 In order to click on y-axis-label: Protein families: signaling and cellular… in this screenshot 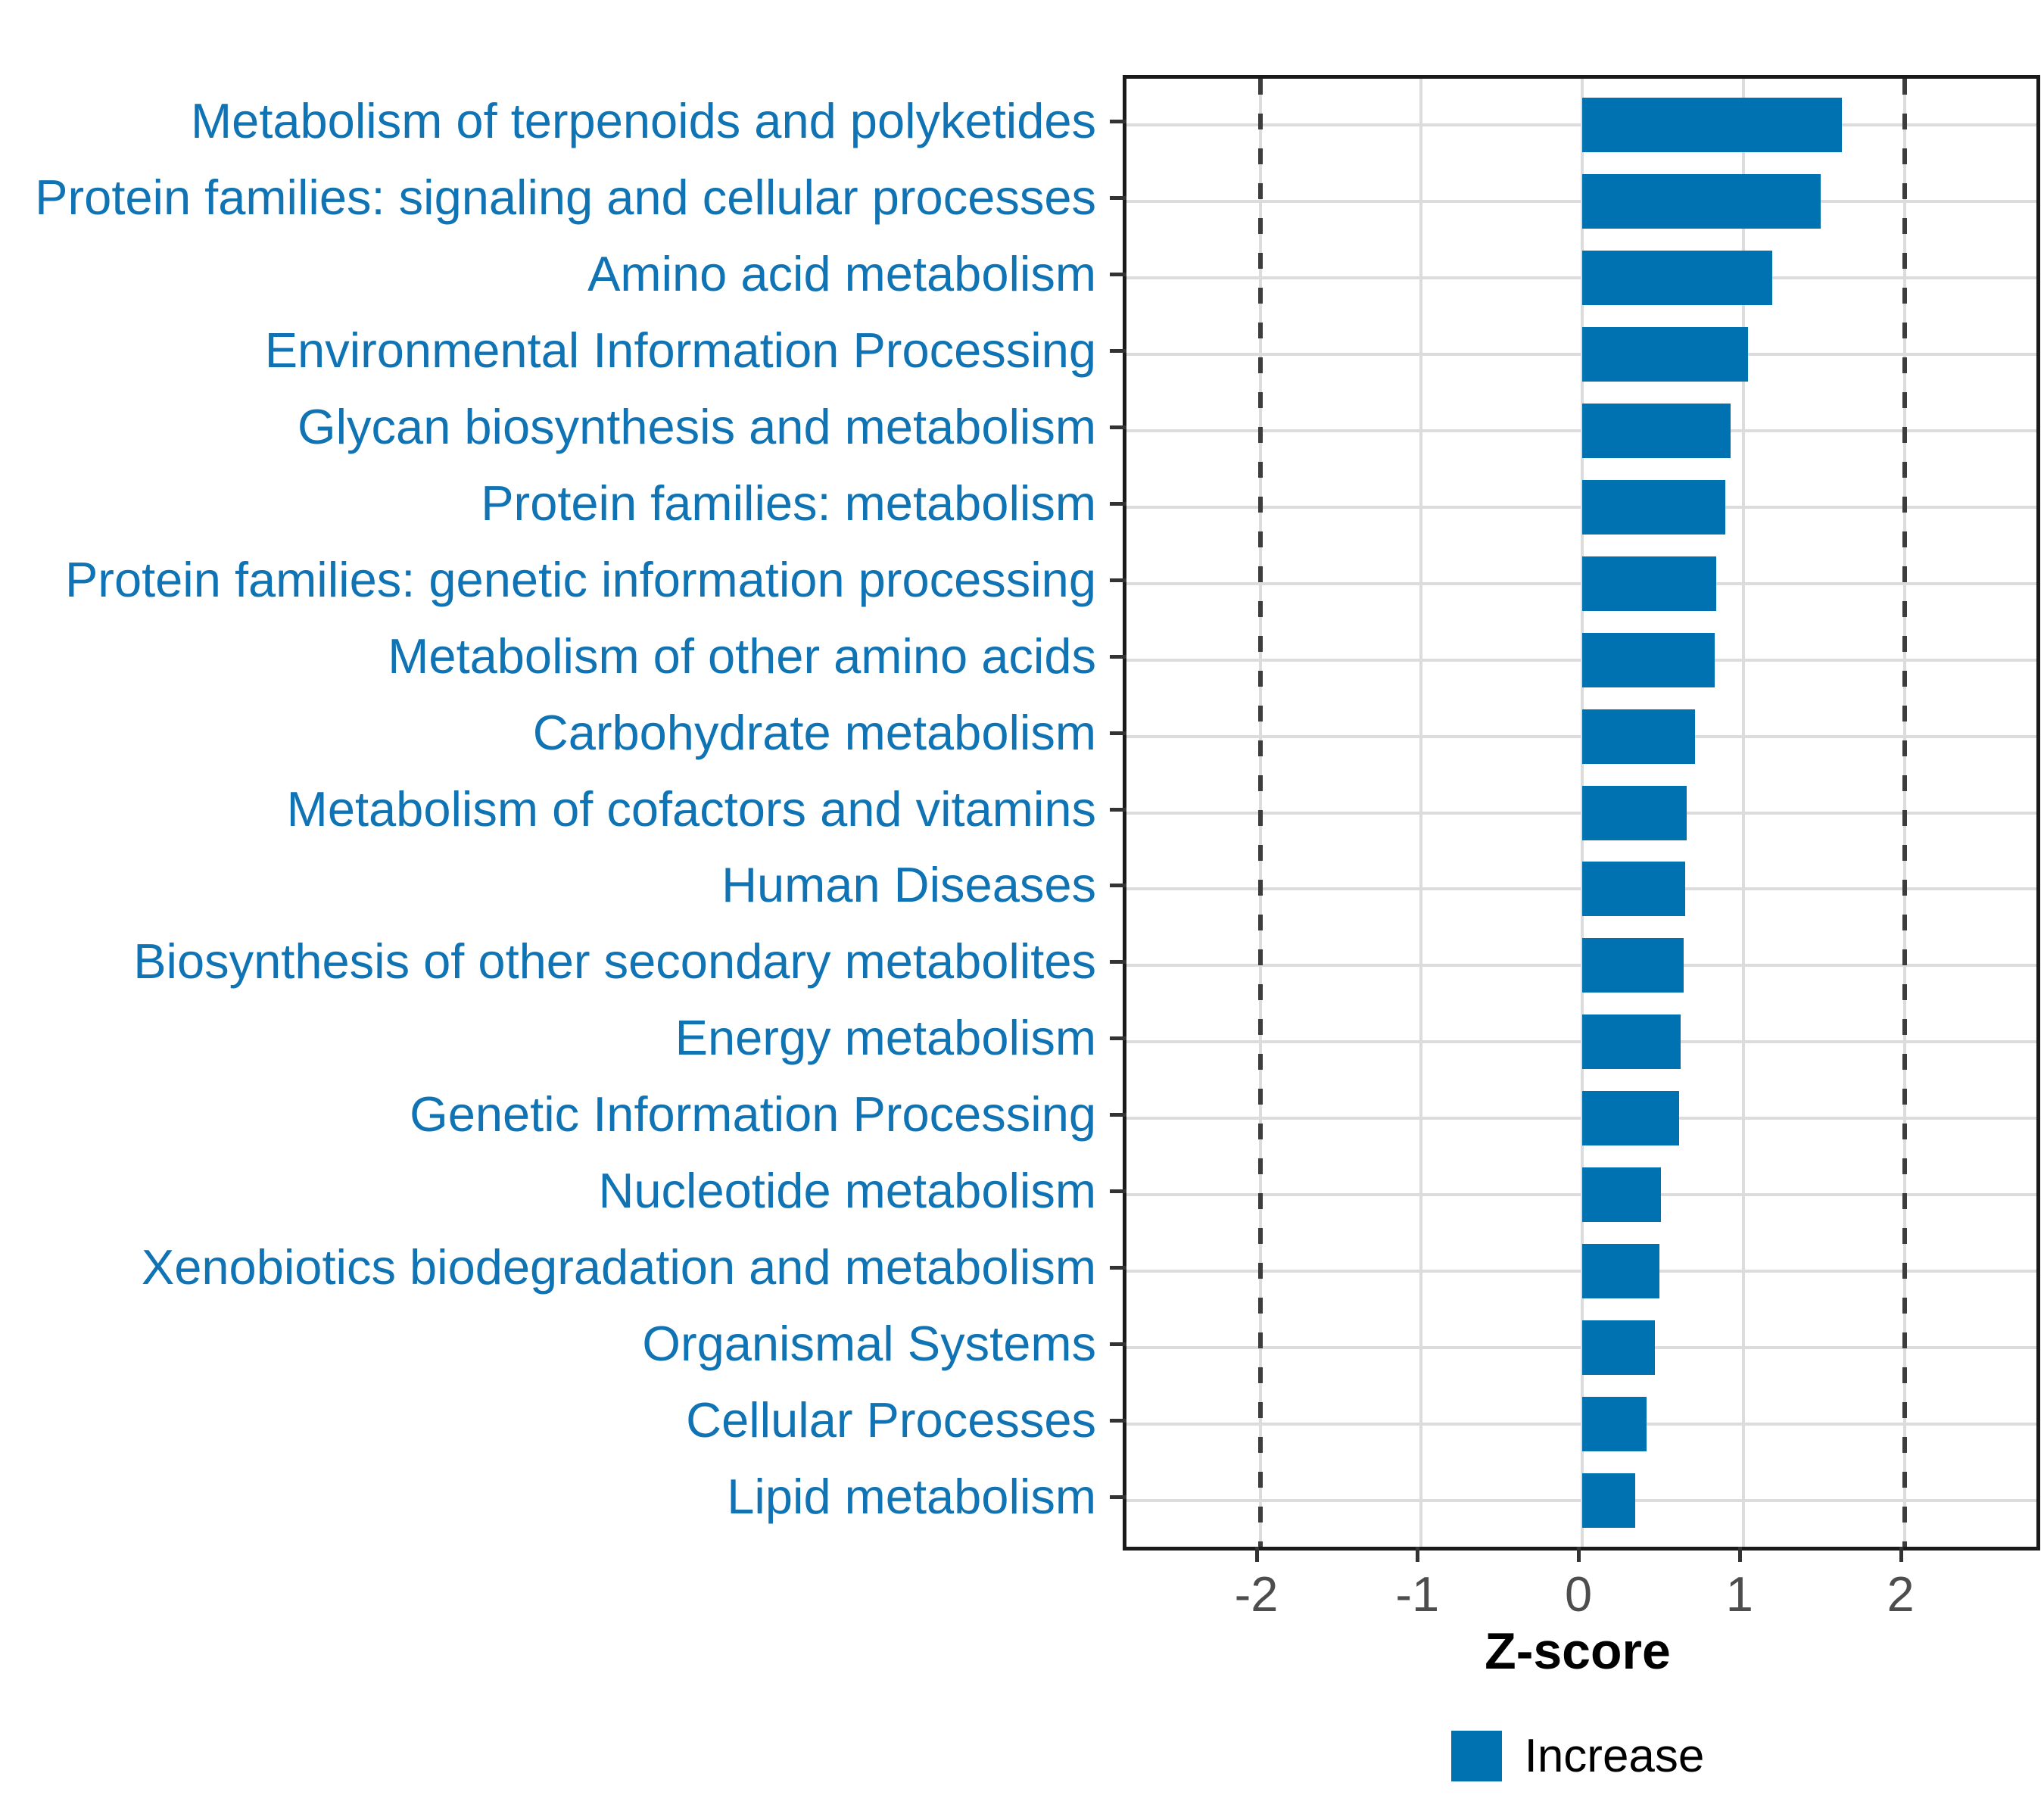, I will do `click(565, 197)`.